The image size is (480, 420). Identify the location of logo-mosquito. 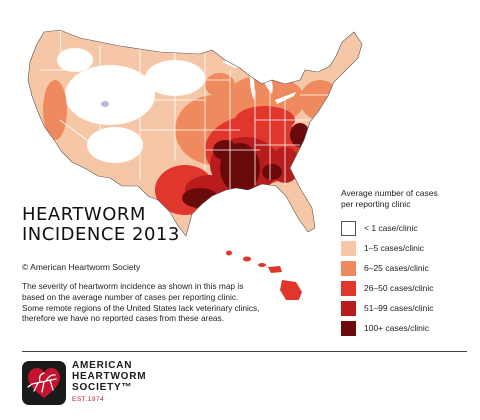
(42, 382).